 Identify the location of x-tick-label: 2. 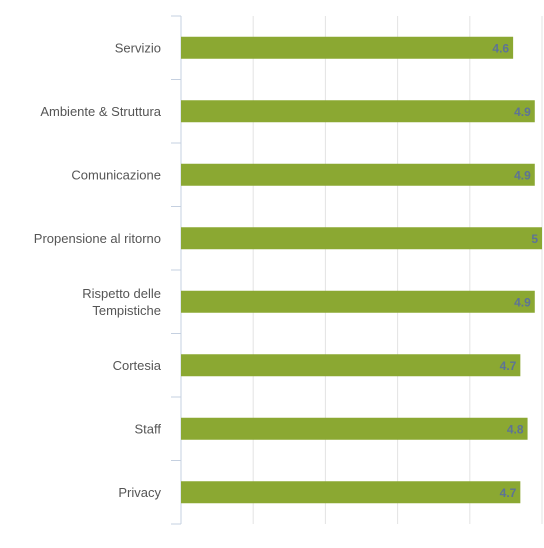
(325, 547).